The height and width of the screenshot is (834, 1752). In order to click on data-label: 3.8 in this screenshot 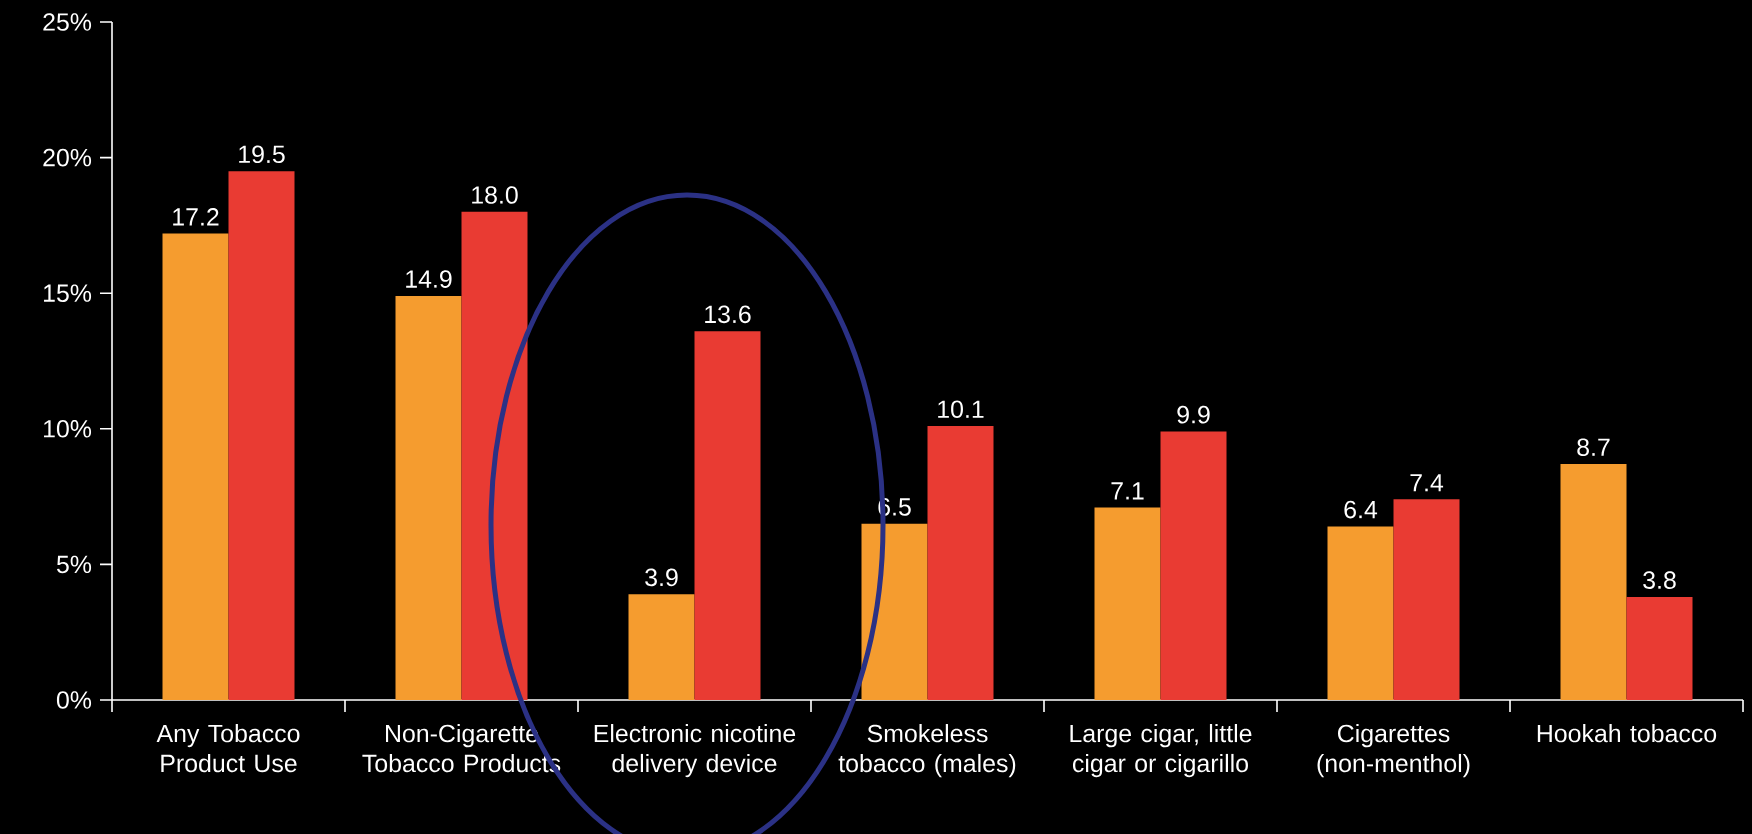, I will do `click(1659, 580)`.